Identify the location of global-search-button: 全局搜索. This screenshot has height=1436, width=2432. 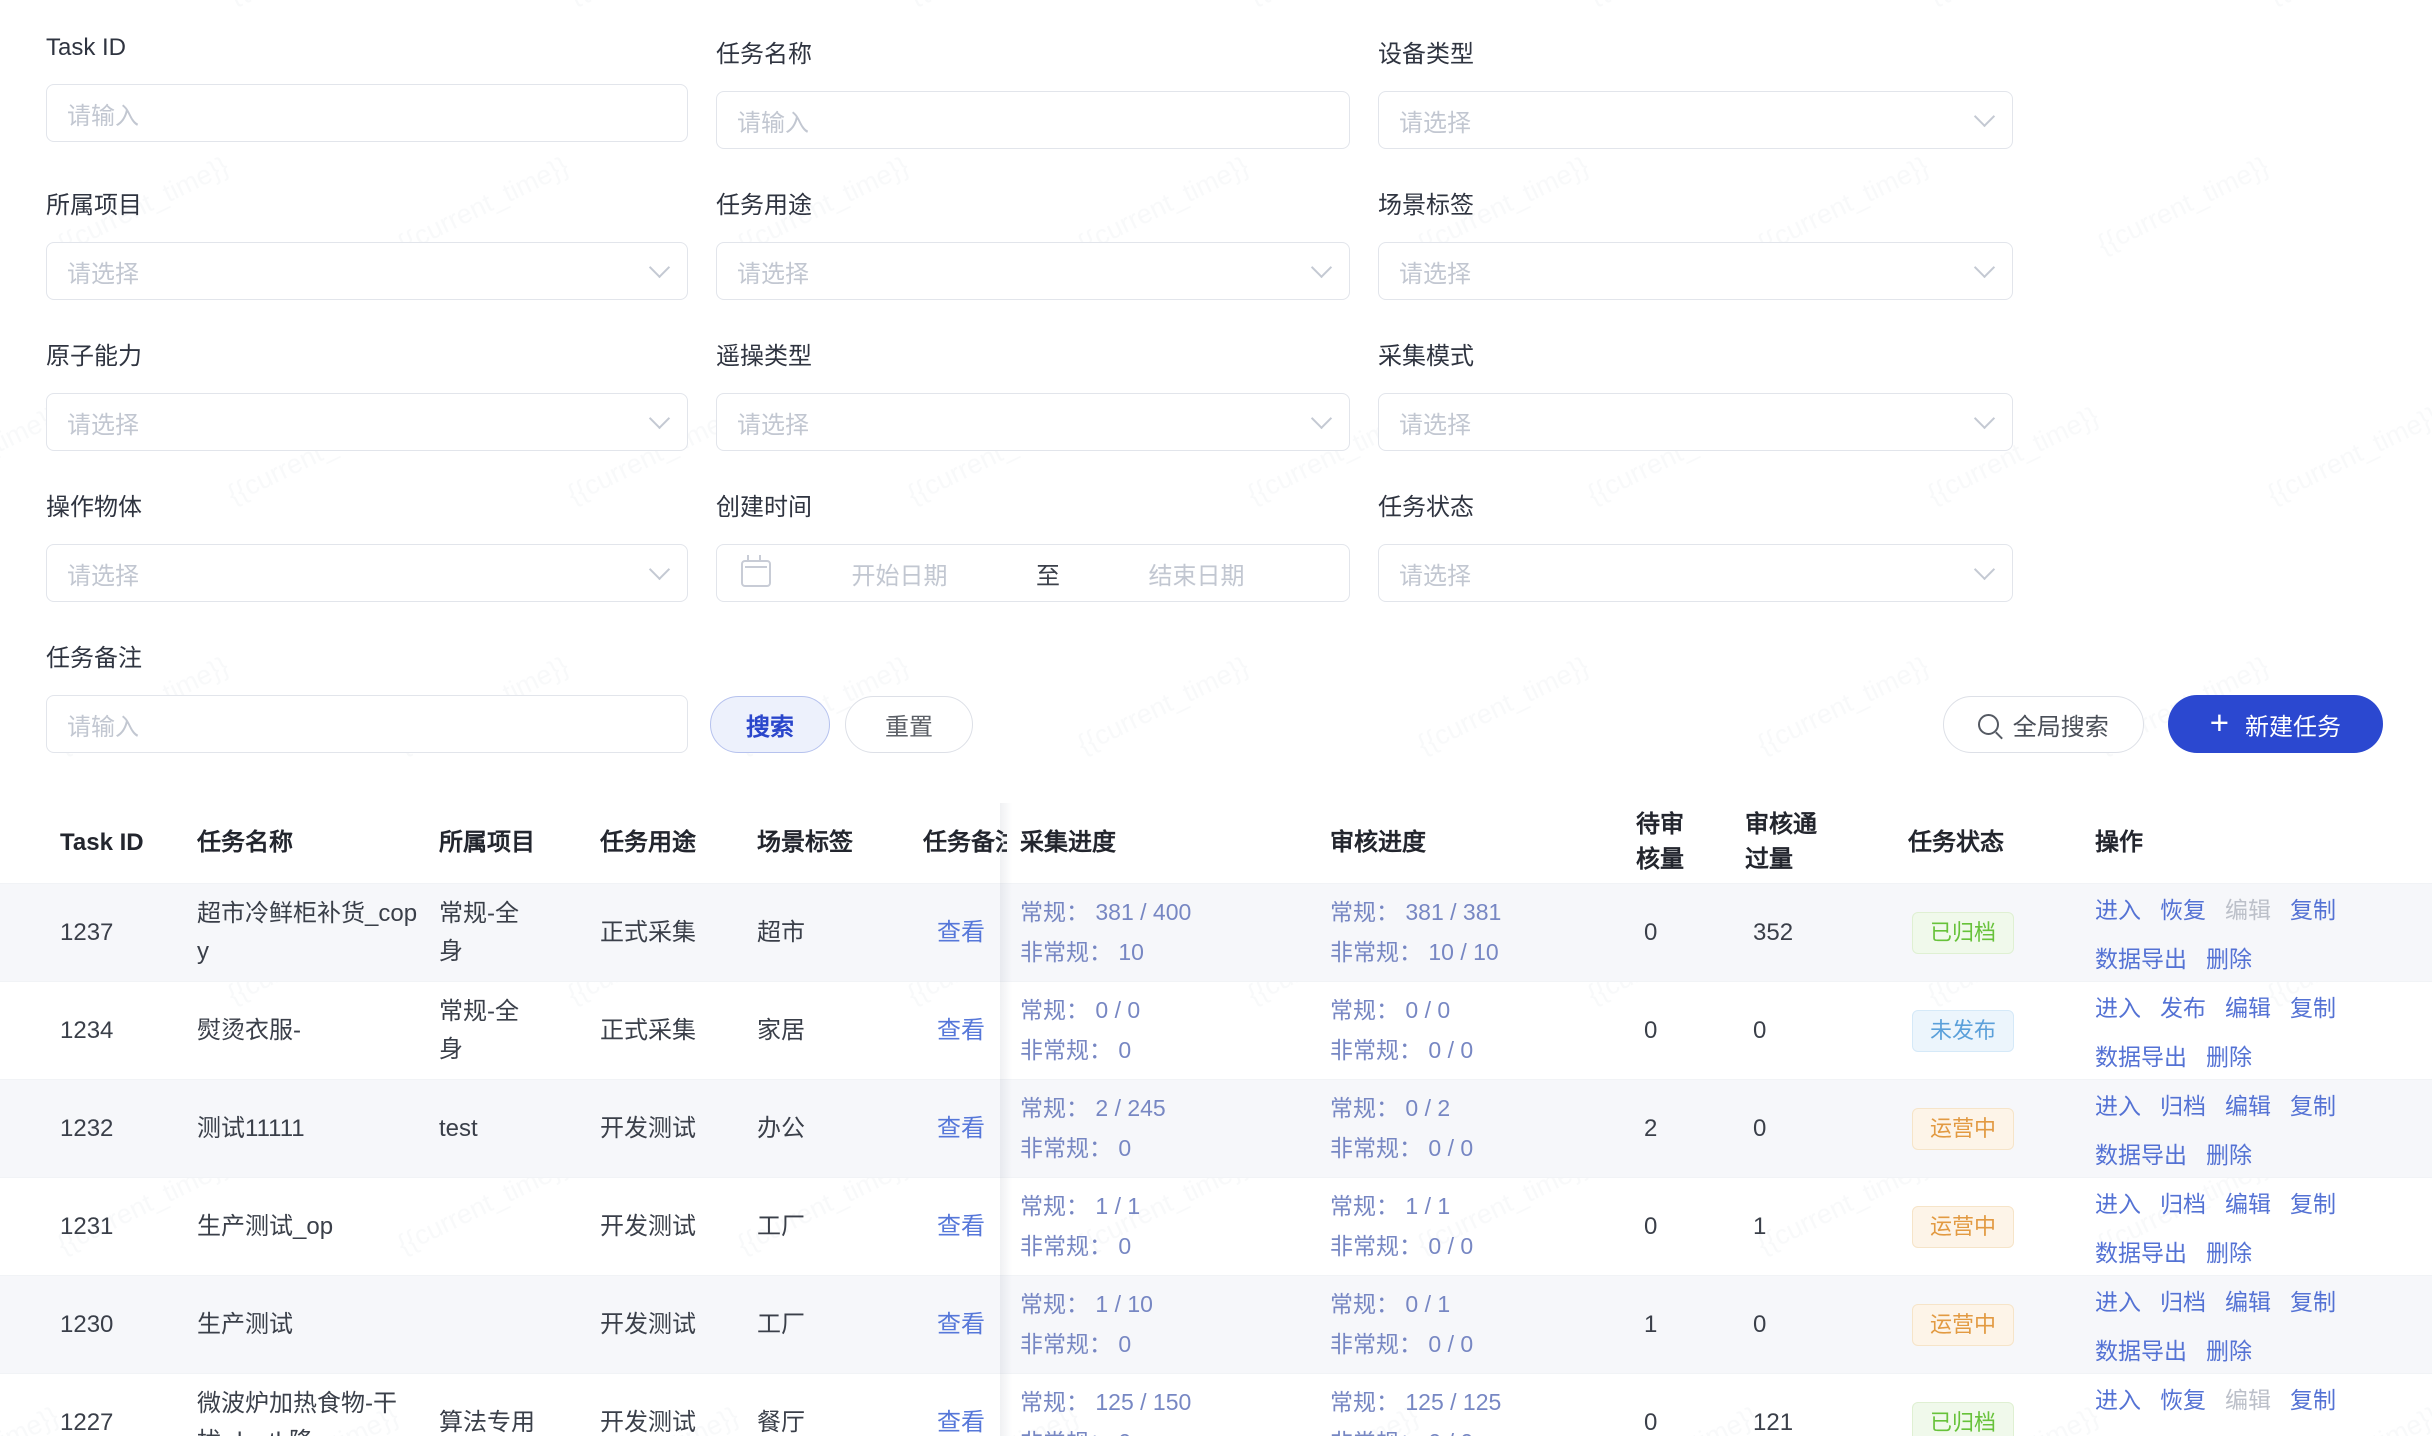
(2043, 724).